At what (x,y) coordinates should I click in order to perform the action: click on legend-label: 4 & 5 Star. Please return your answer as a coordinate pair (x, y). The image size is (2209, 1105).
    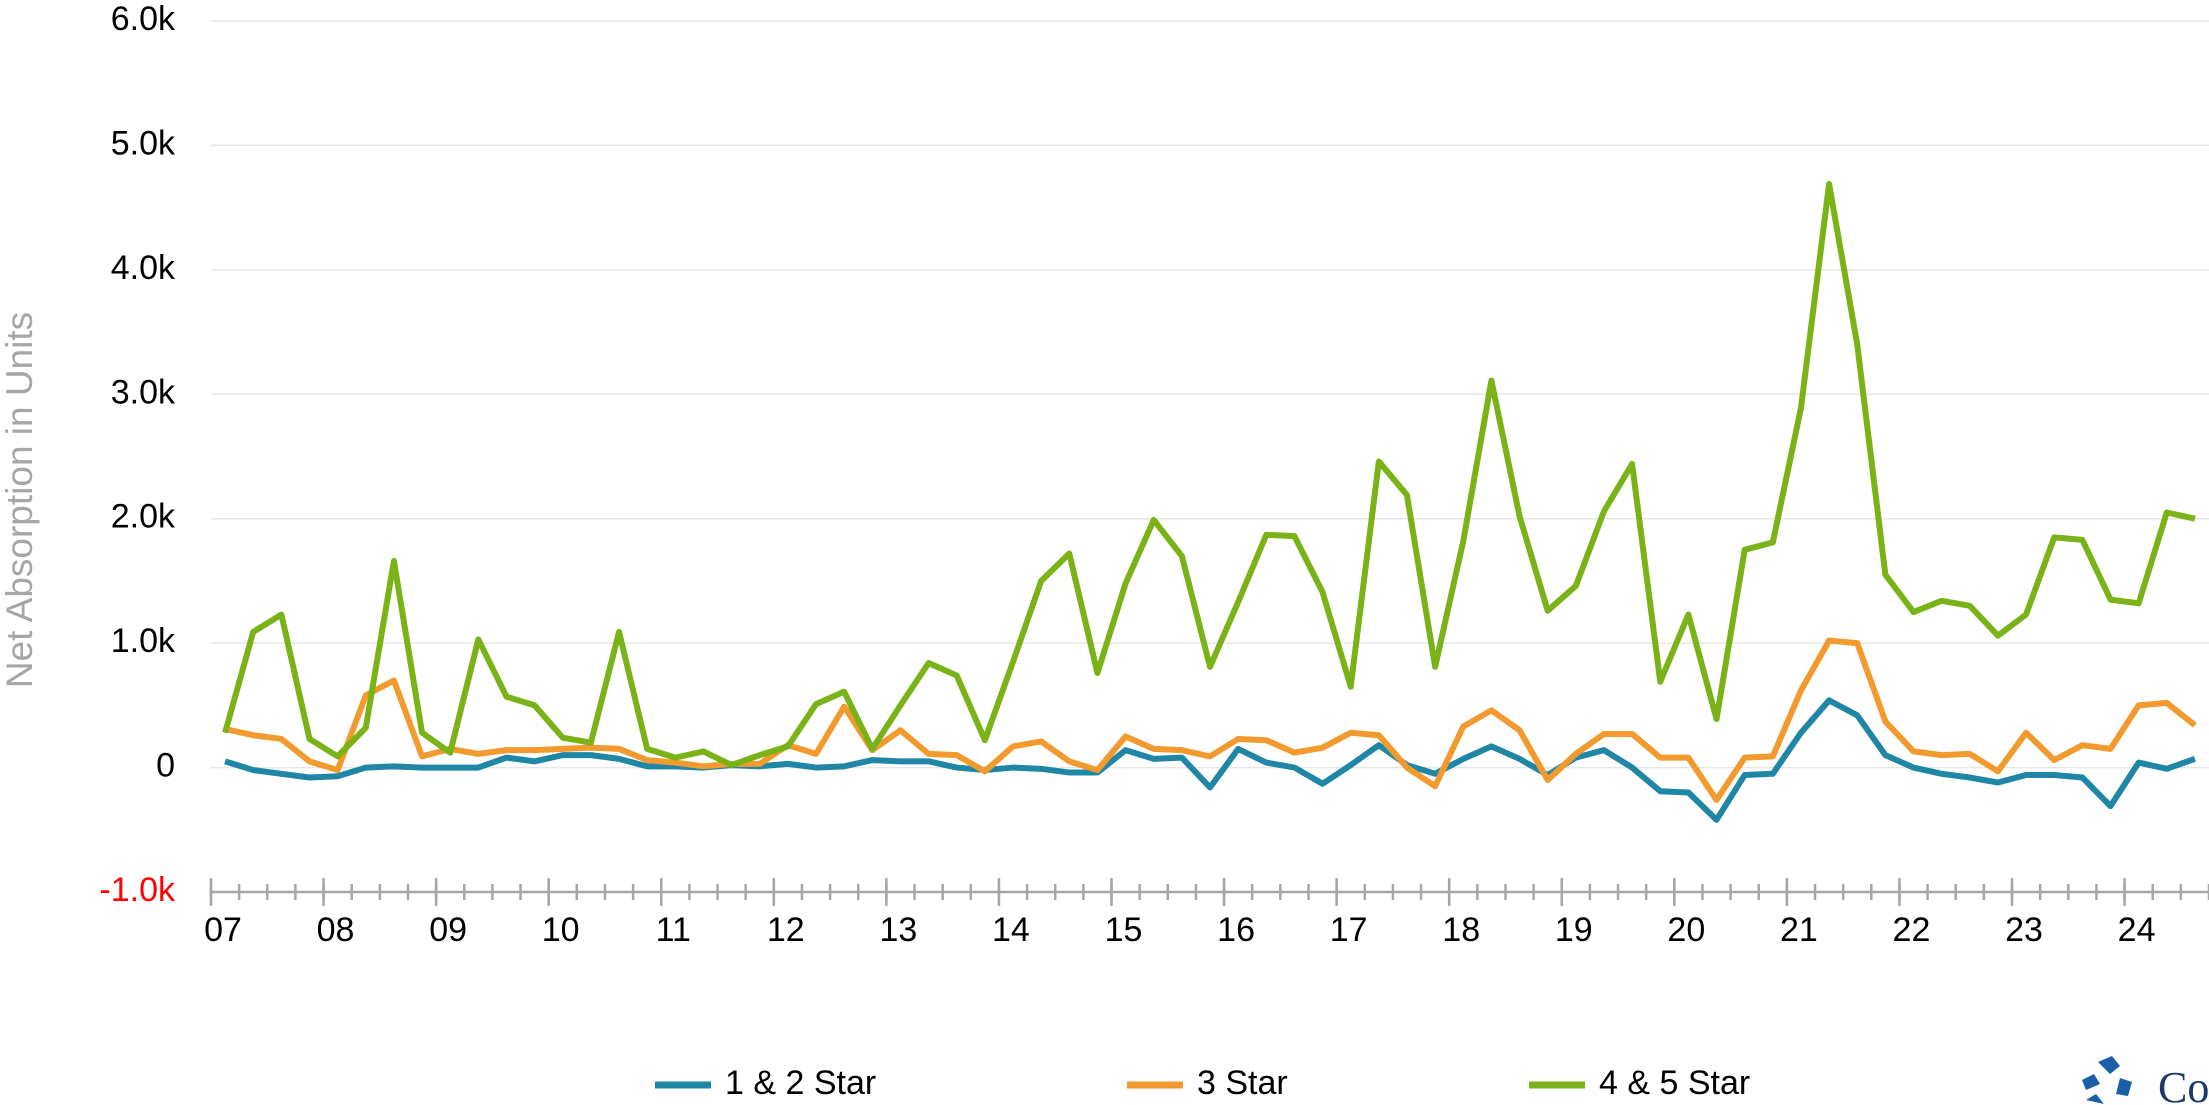
    Looking at the image, I should click on (1674, 1083).